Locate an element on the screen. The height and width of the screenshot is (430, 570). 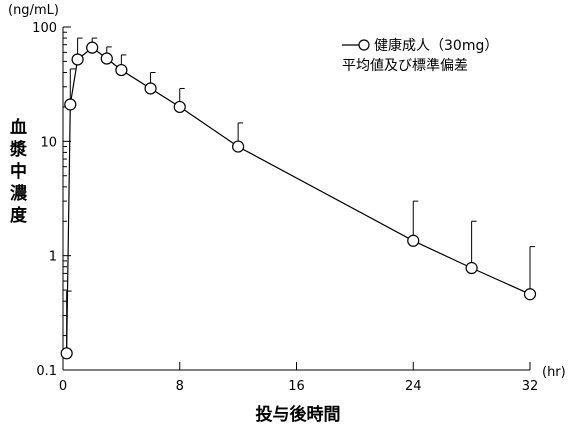
y-unit-label: (ng/mL) is located at coordinates (33, 10).